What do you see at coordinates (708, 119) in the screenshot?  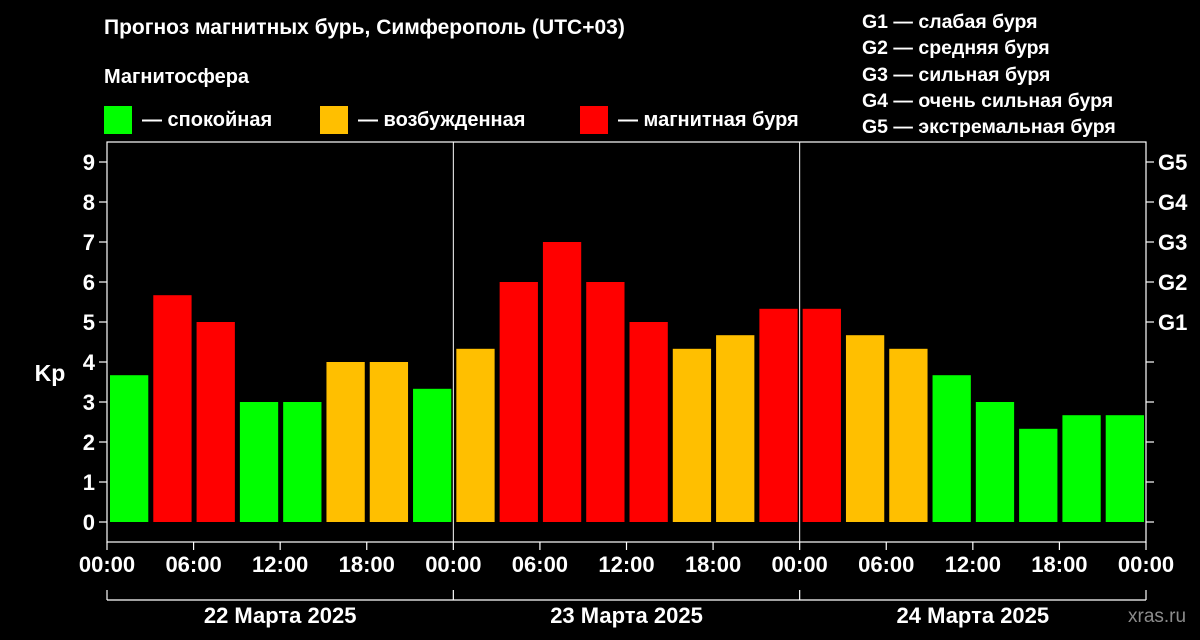 I see `legend-label-storm: — магнитная буря` at bounding box center [708, 119].